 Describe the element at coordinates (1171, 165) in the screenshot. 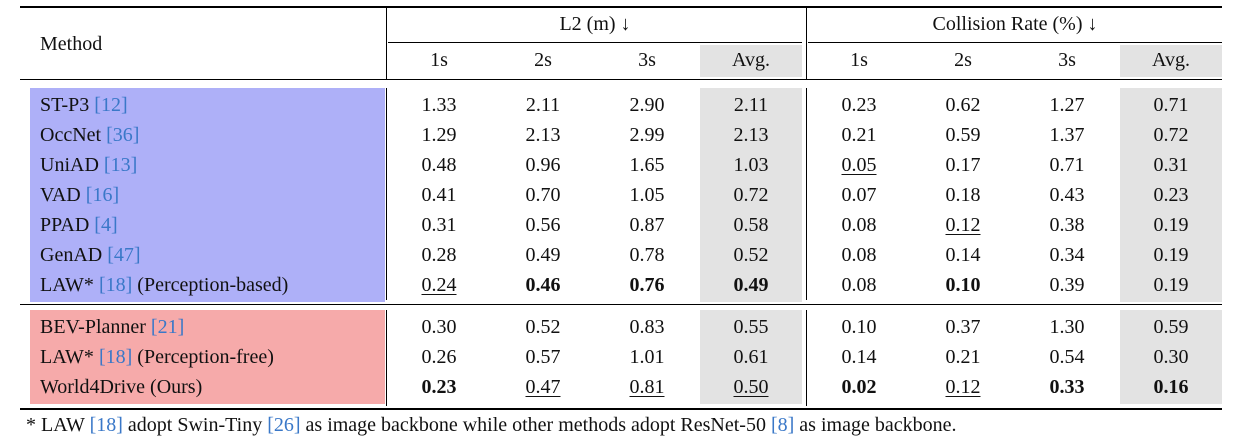

I see `table-cell: 0.31` at that location.